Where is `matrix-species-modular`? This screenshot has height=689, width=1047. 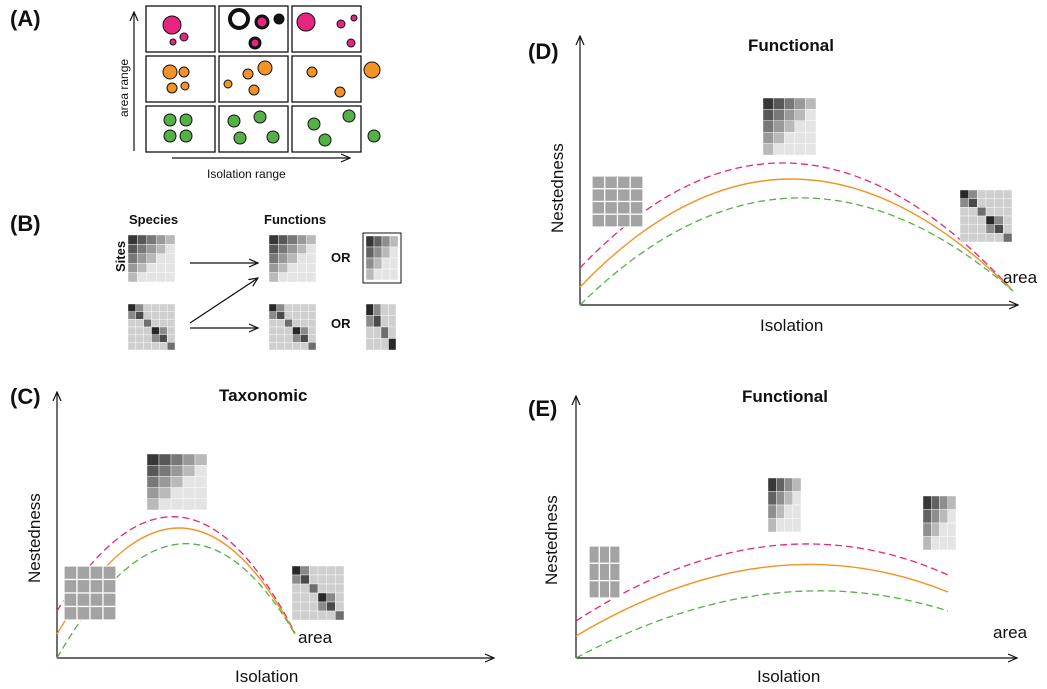 matrix-species-modular is located at coordinates (151, 327).